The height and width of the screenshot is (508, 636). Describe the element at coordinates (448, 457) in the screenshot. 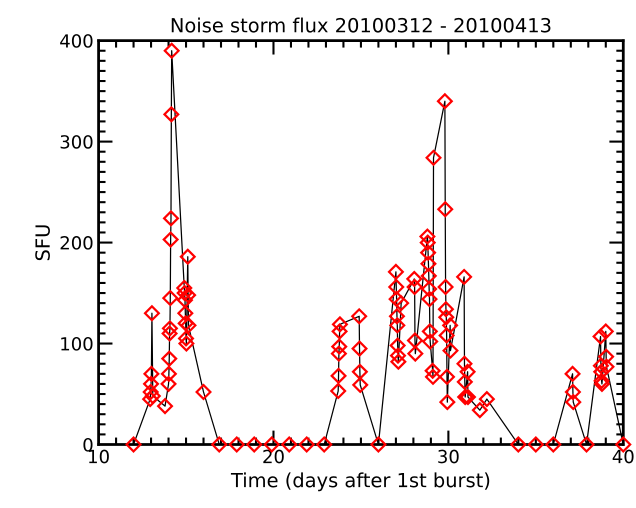

I see `x-tick-label: 30` at that location.